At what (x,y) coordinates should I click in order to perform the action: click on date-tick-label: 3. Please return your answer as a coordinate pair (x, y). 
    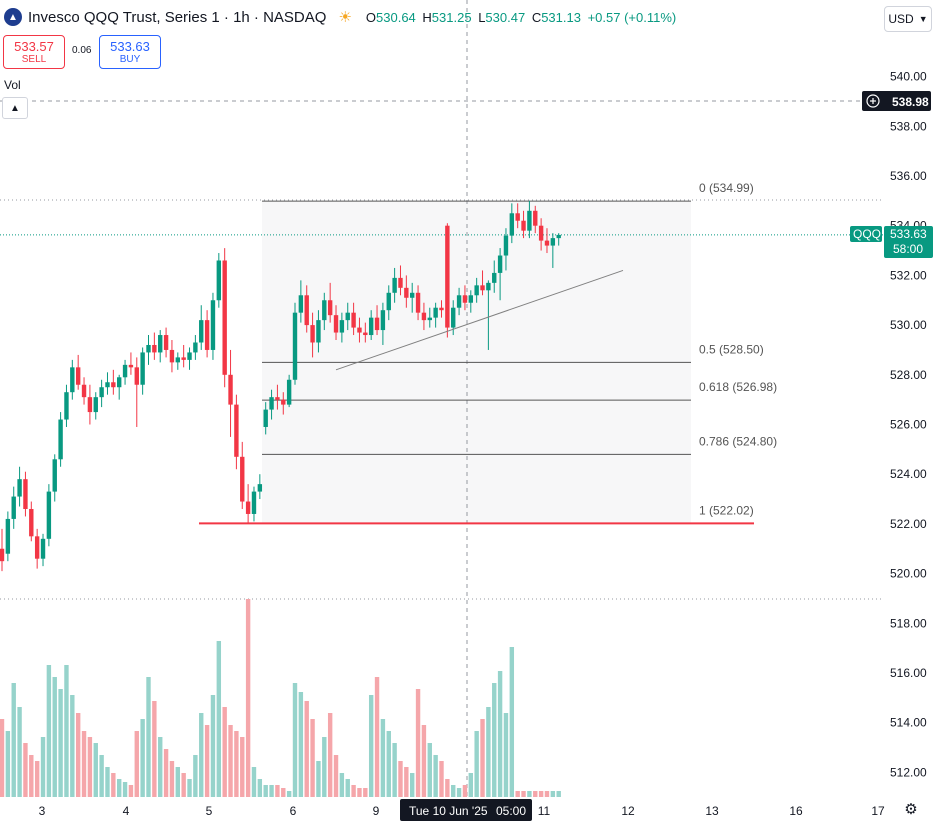
    Looking at the image, I should click on (42, 811).